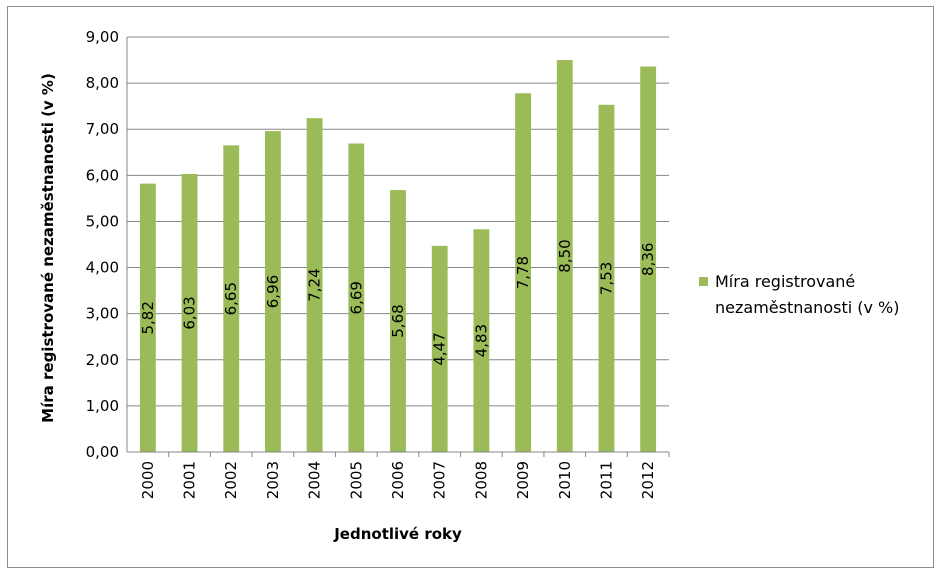 This screenshot has width=941, height=575. I want to click on data-label: 6,65, so click(231, 298).